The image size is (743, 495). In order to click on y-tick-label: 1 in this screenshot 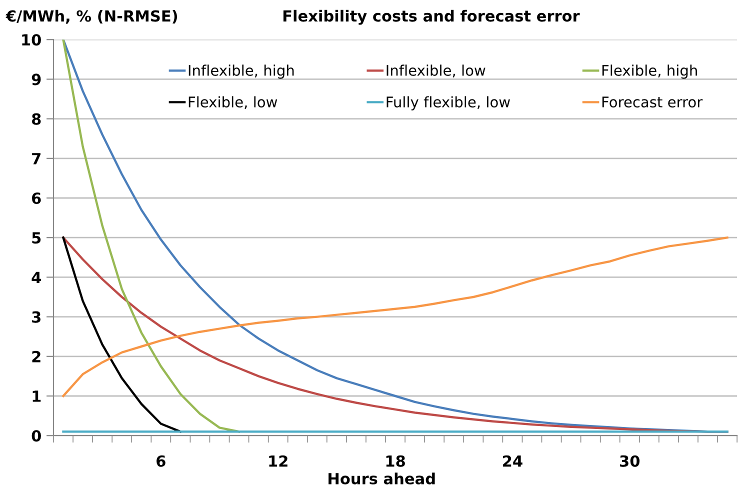, I will do `click(36, 396)`.